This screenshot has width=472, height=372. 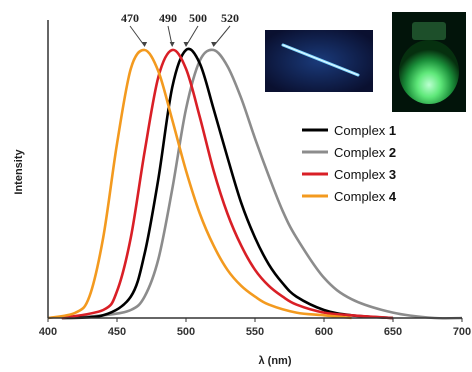 I want to click on x-tick-label: 700, so click(x=462, y=332).